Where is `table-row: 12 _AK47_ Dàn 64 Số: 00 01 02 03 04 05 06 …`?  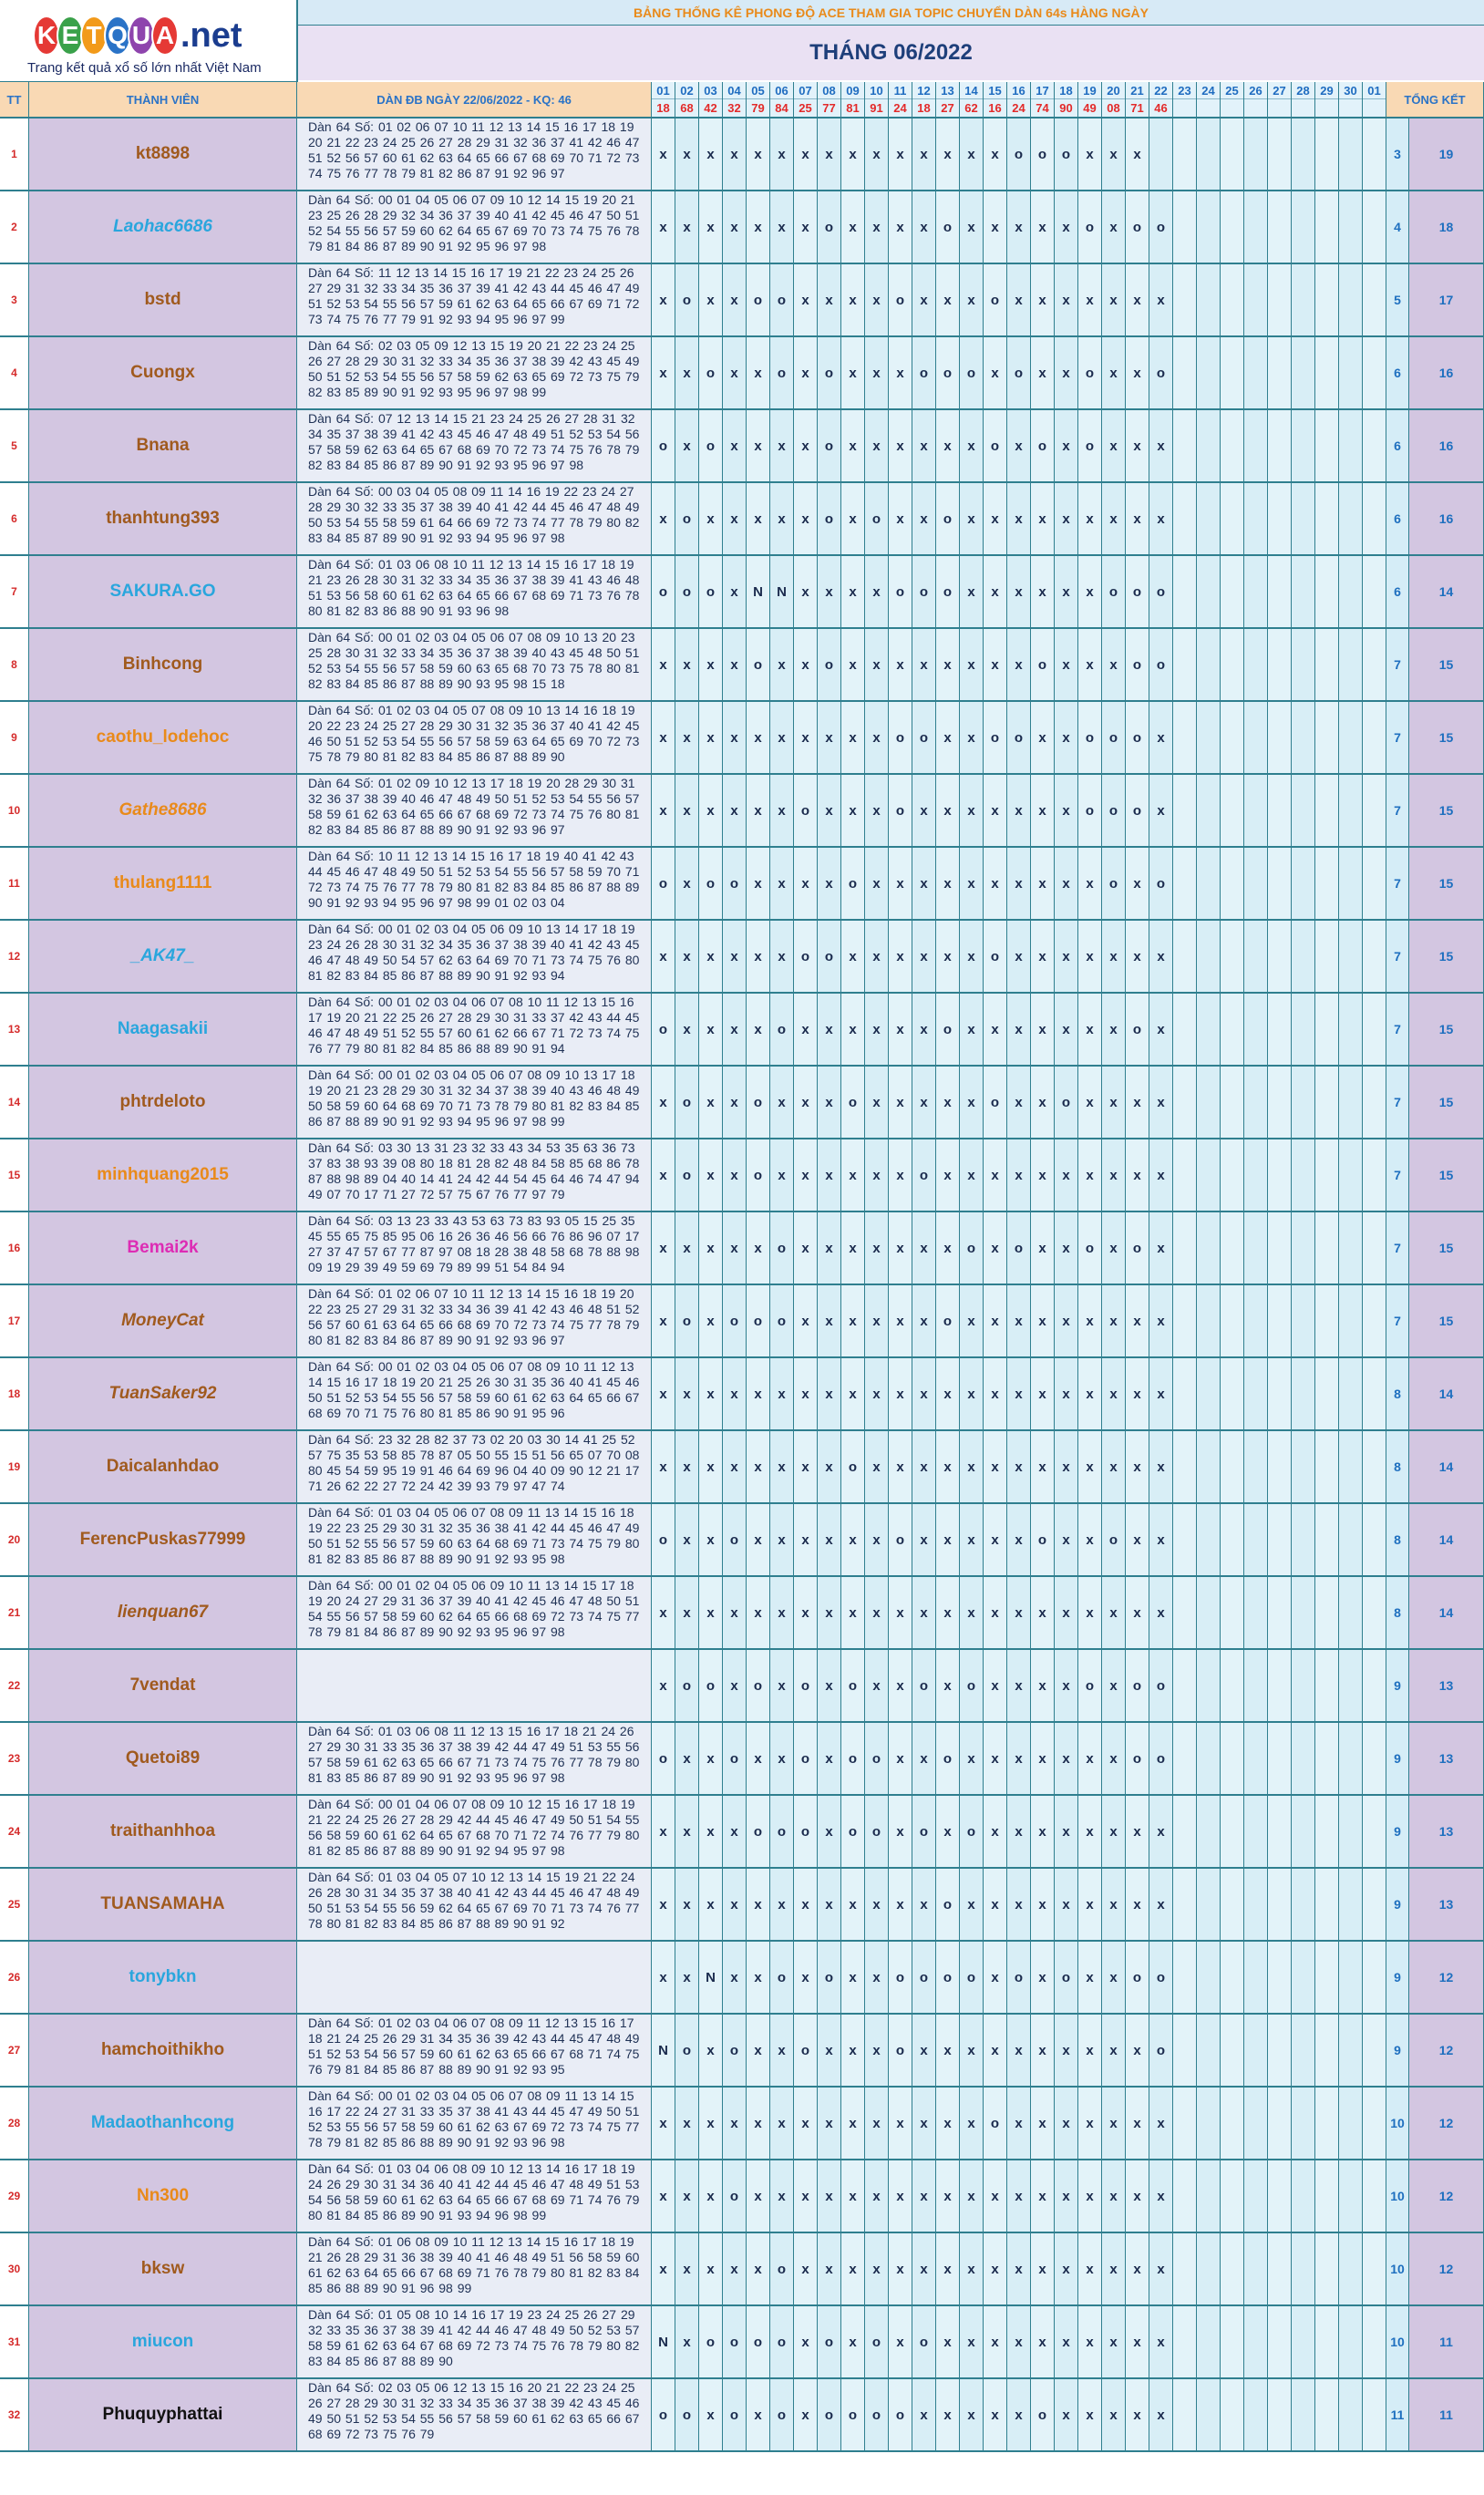
table-row: 12 _AK47_ Dàn 64 Số: 00 01 02 03 04 05 06 … is located at coordinates (742, 957).